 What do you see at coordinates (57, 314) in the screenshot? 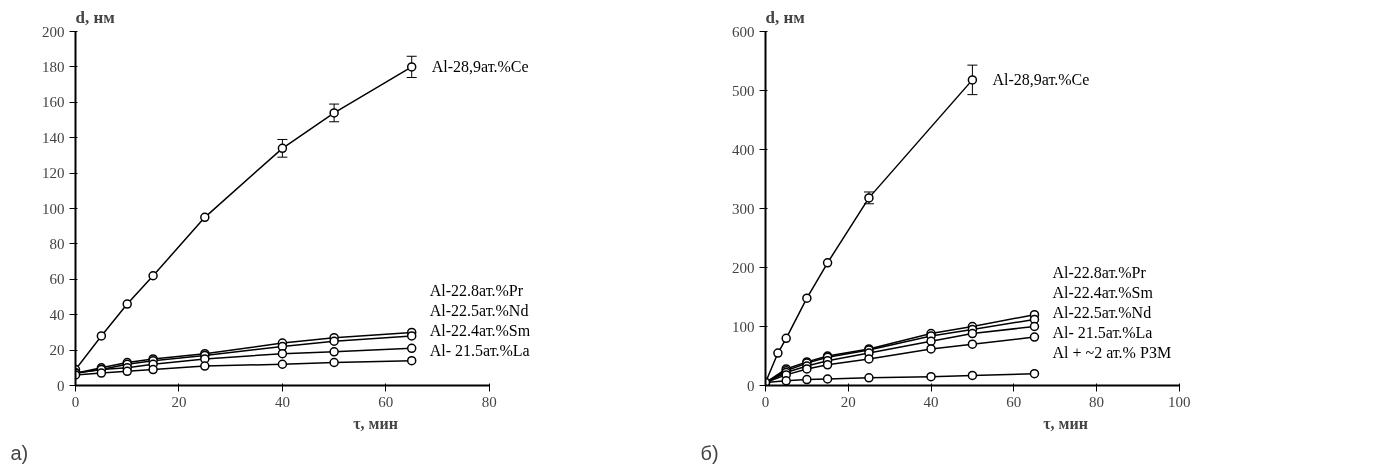
I see `y-tick-label: 40` at bounding box center [57, 314].